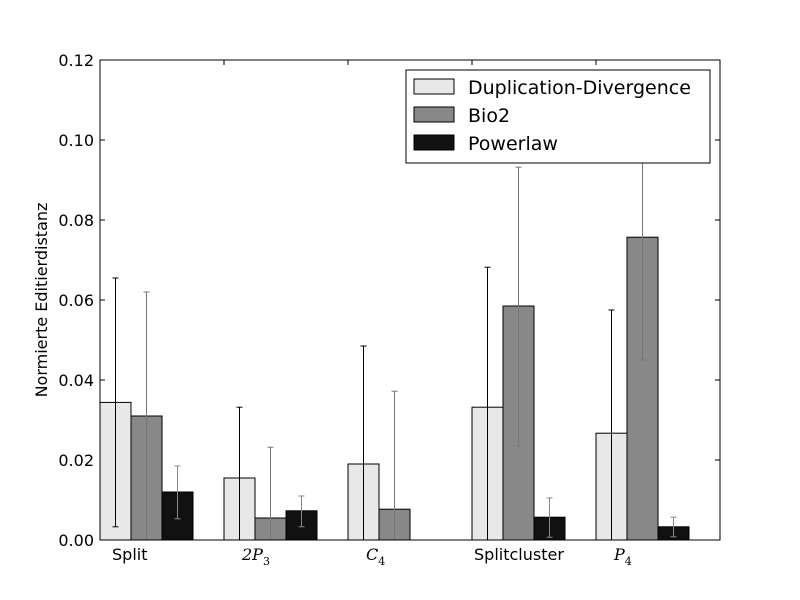 Image resolution: width=800 pixels, height=600 pixels. I want to click on x-tick-label: P4, so click(622, 556).